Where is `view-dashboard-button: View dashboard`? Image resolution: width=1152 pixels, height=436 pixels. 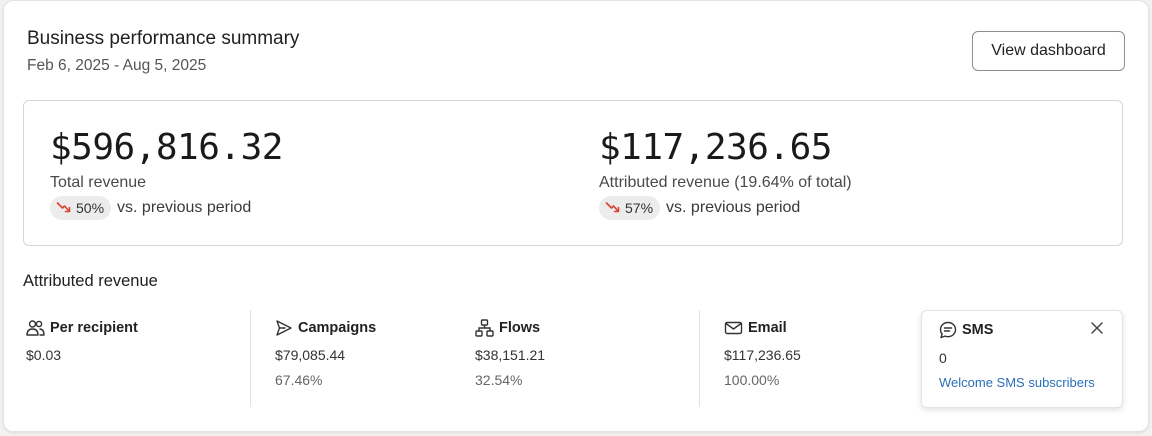
view-dashboard-button: View dashboard is located at coordinates (1048, 51).